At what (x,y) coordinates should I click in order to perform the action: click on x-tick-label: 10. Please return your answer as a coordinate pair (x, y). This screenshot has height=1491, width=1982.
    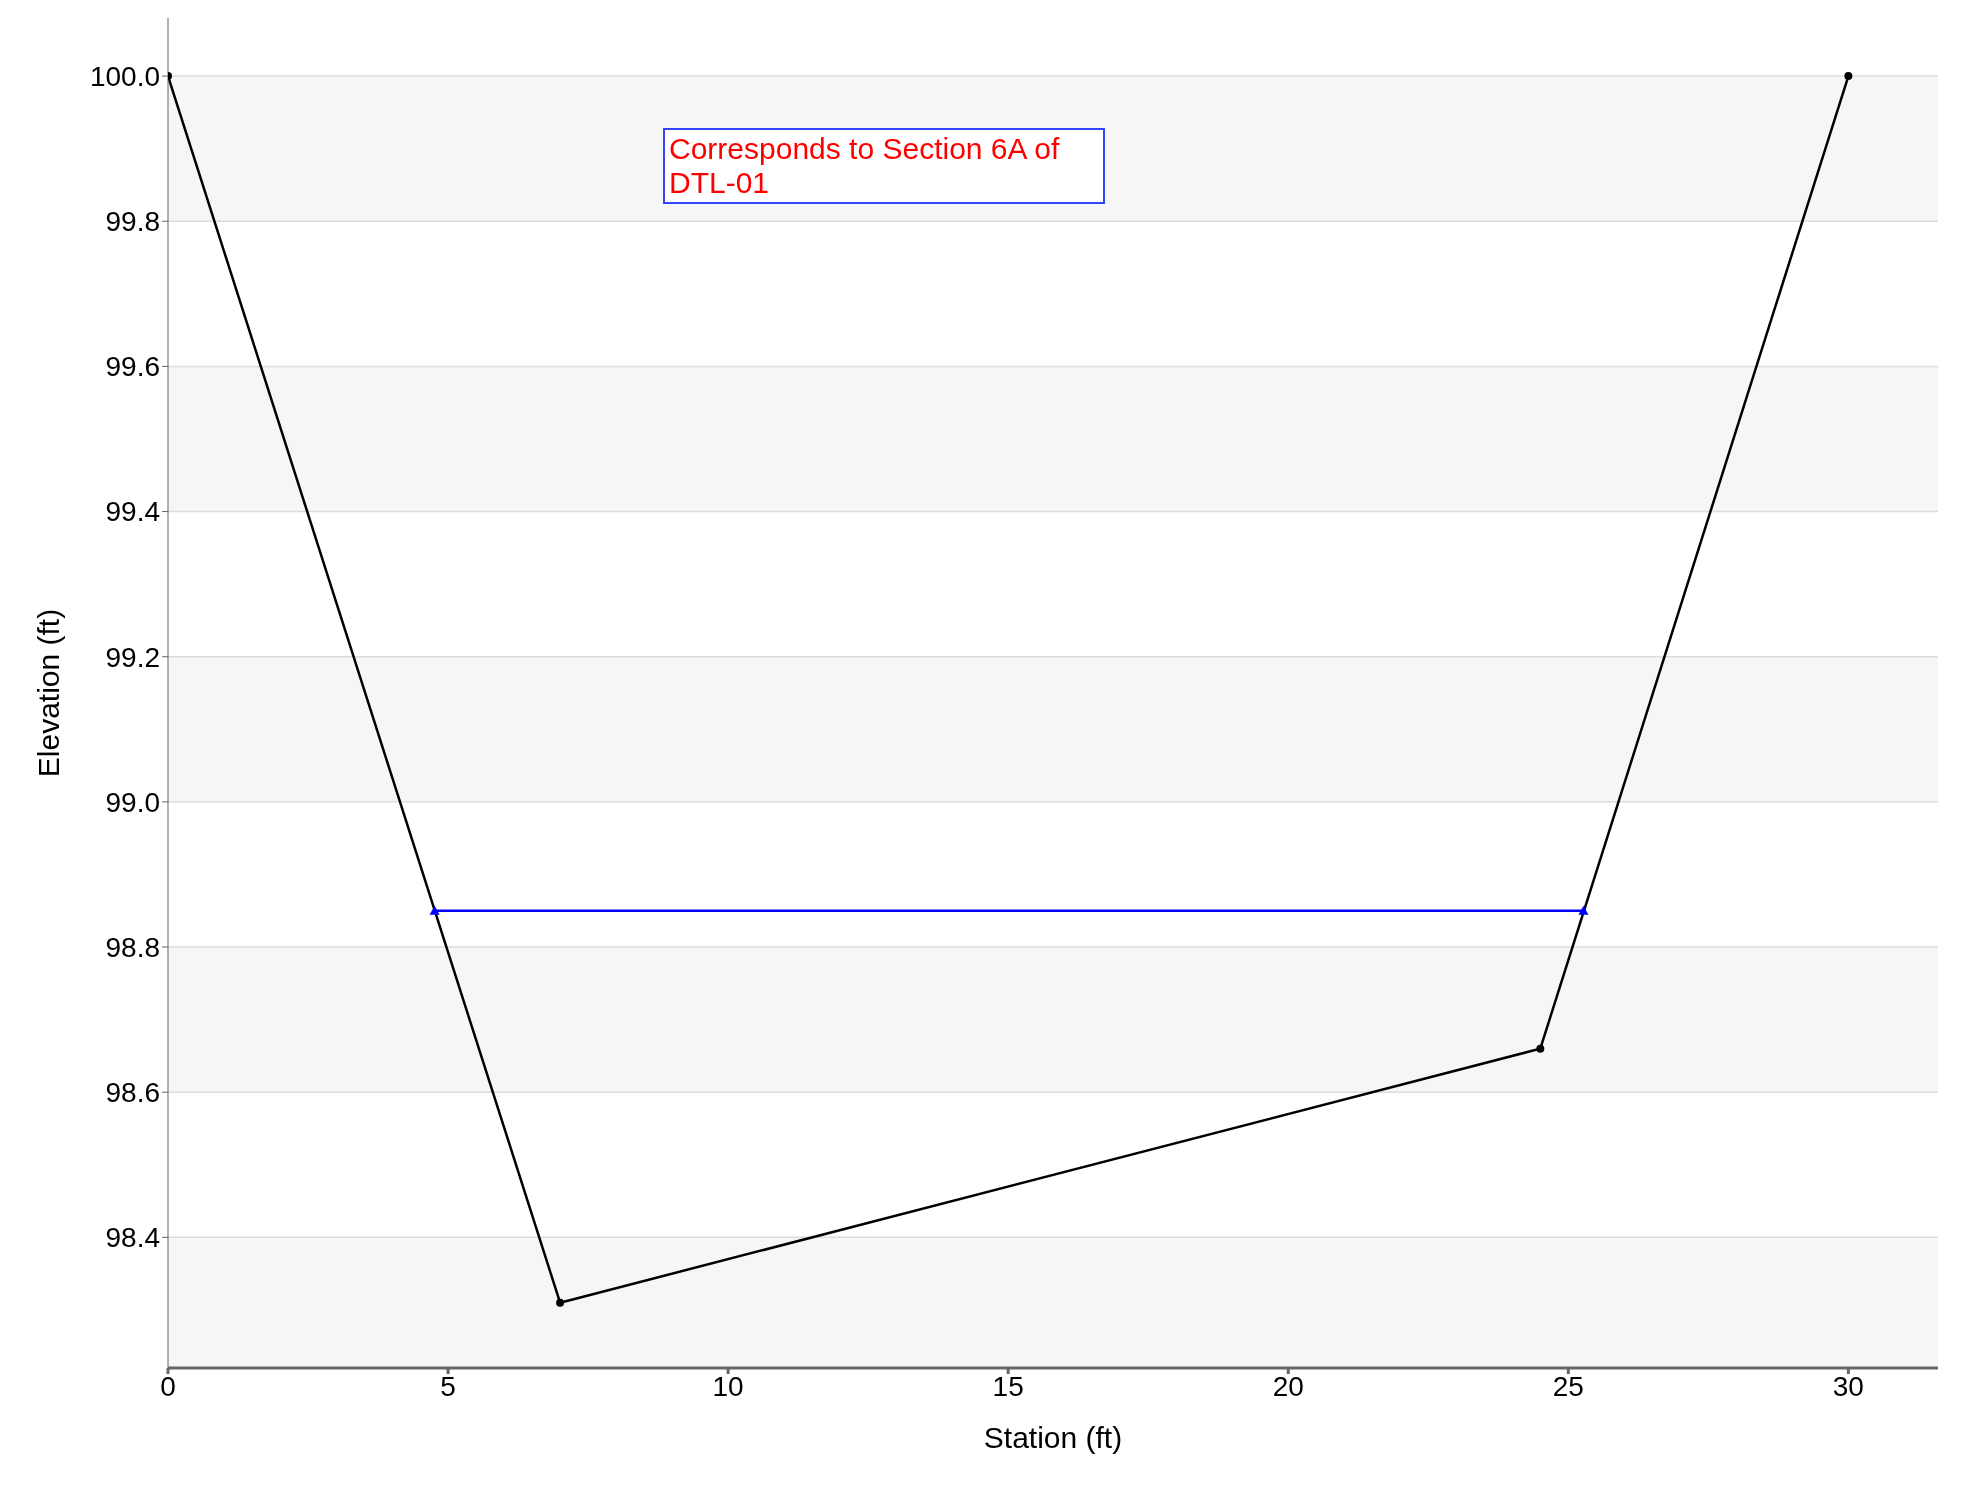
    Looking at the image, I should click on (728, 1386).